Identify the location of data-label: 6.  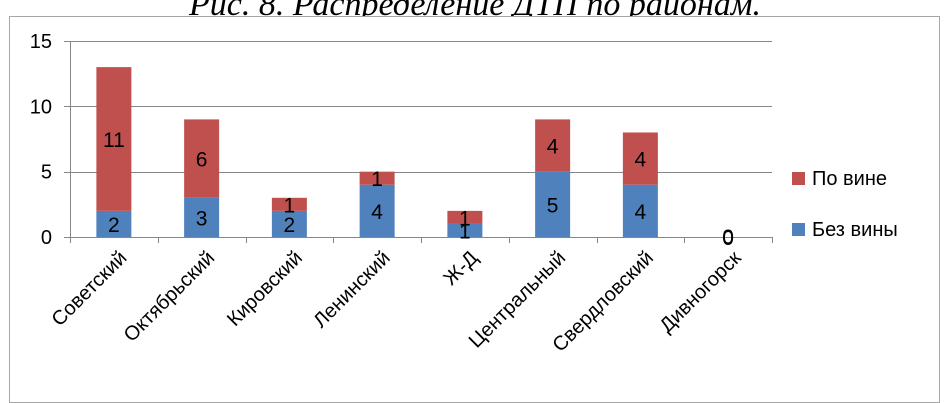
(202, 160).